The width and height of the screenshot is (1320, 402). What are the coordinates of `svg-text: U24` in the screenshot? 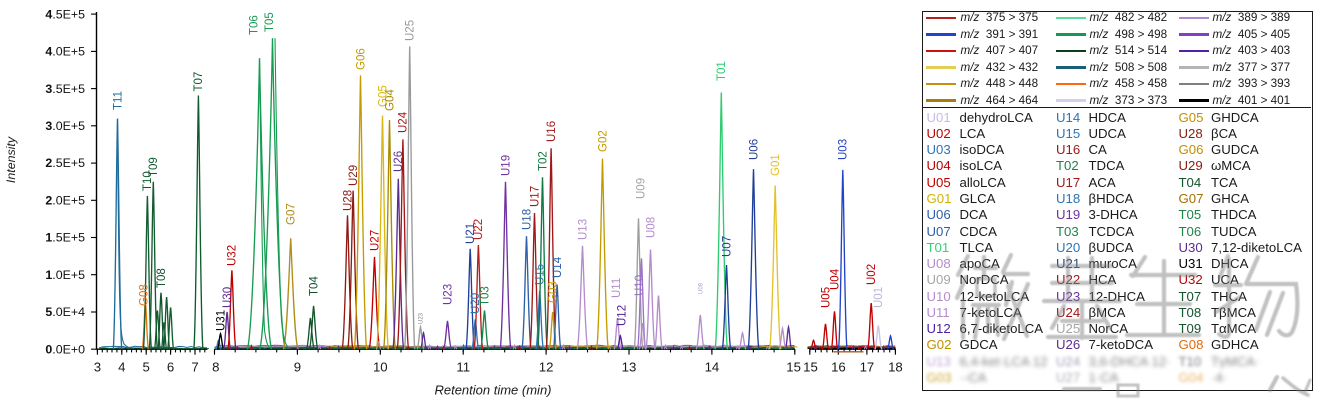 It's located at (404, 122).